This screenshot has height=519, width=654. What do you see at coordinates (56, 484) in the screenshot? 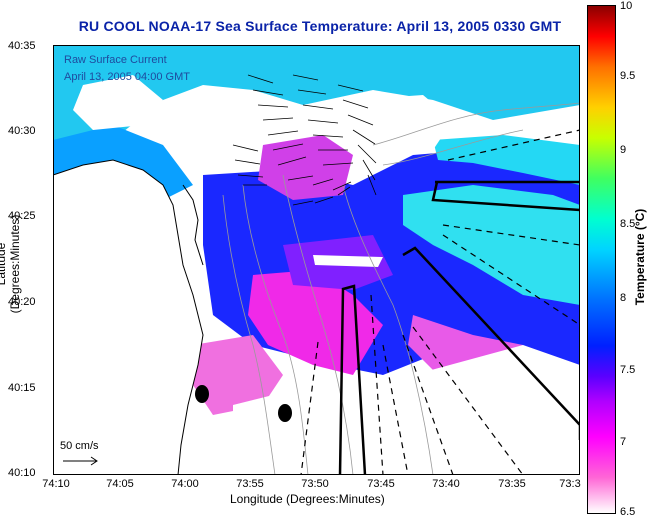
I see `x-tick: 74:10` at bounding box center [56, 484].